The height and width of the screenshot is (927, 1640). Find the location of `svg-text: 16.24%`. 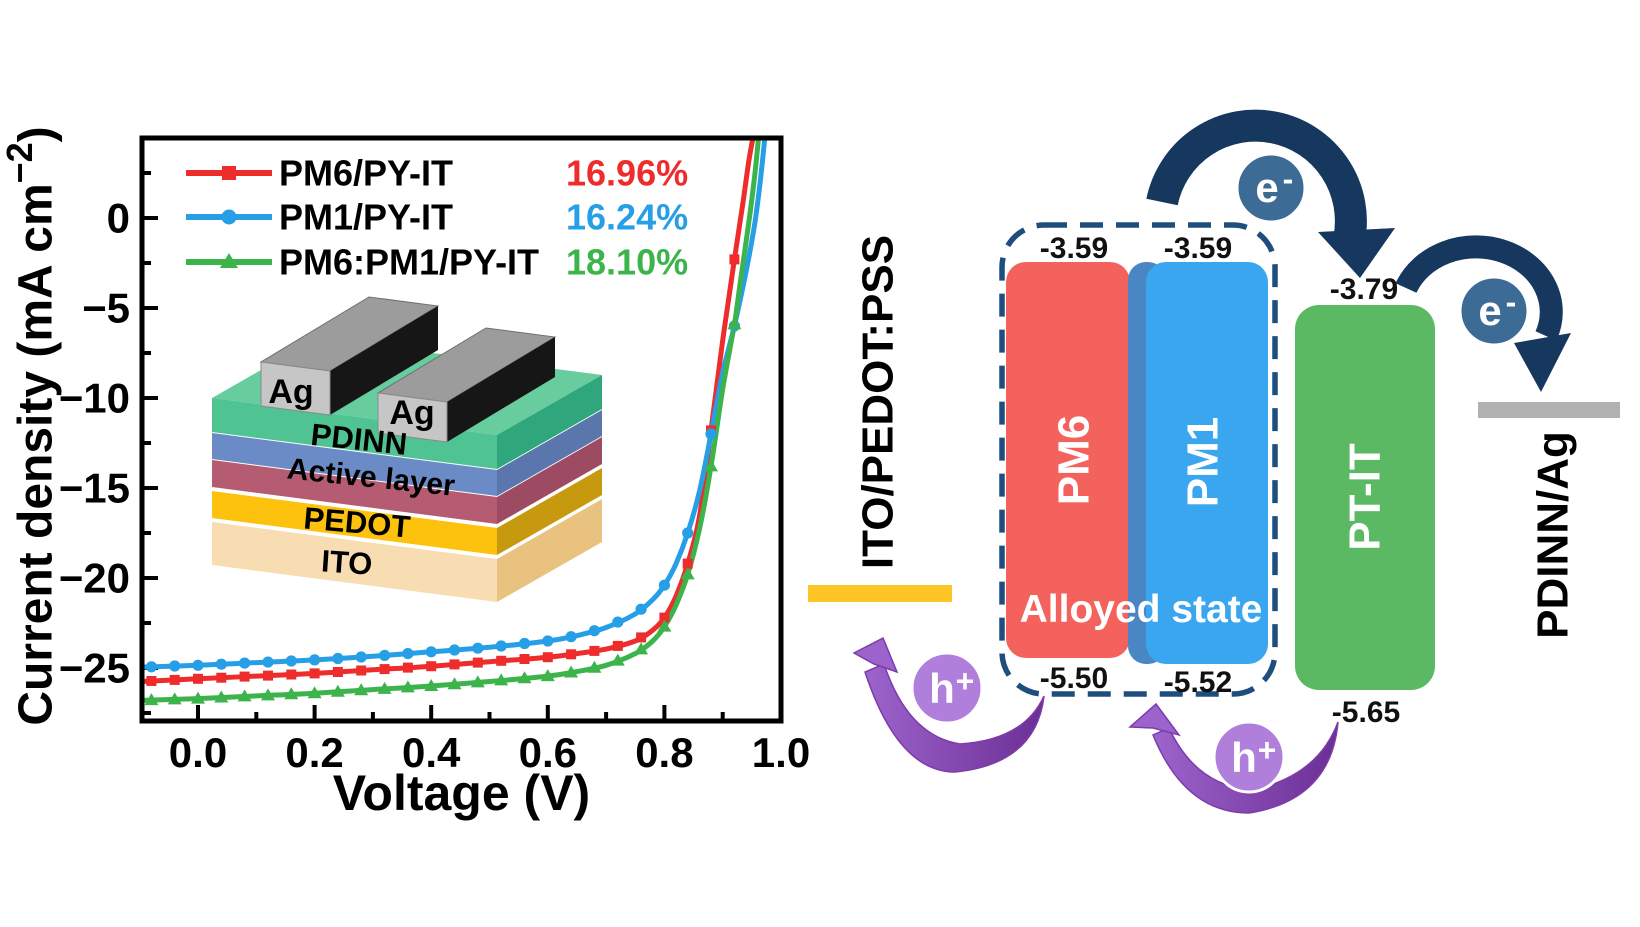

svg-text: 16.24% is located at coordinates (627, 217).